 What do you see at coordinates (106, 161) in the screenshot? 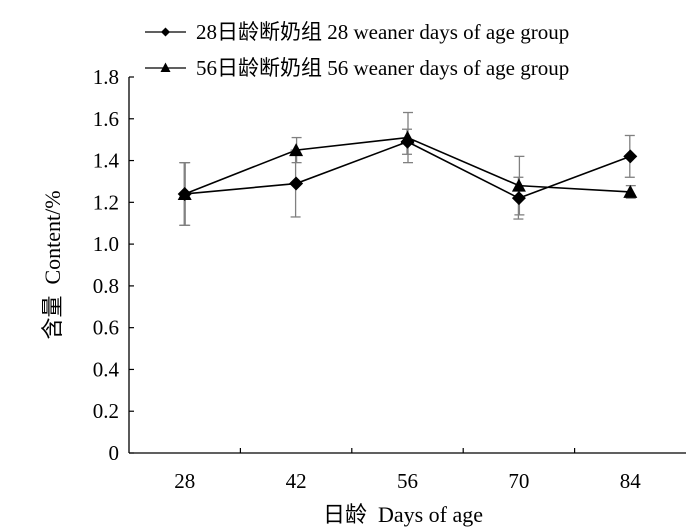
I see `y-tick-label: 1.4` at bounding box center [106, 161].